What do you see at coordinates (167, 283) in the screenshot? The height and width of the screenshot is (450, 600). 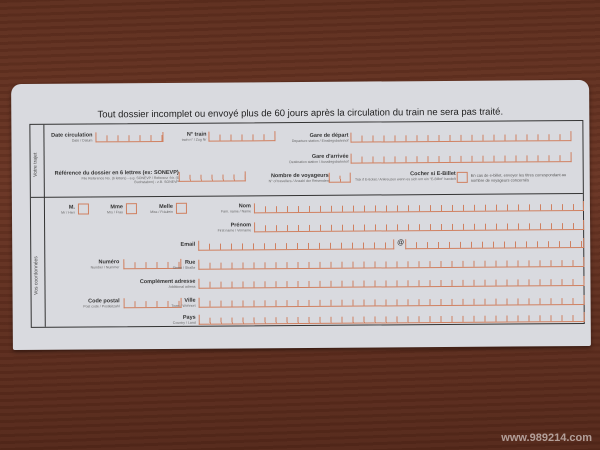 I see `complement-label: Complément adresse Additional adress` at bounding box center [167, 283].